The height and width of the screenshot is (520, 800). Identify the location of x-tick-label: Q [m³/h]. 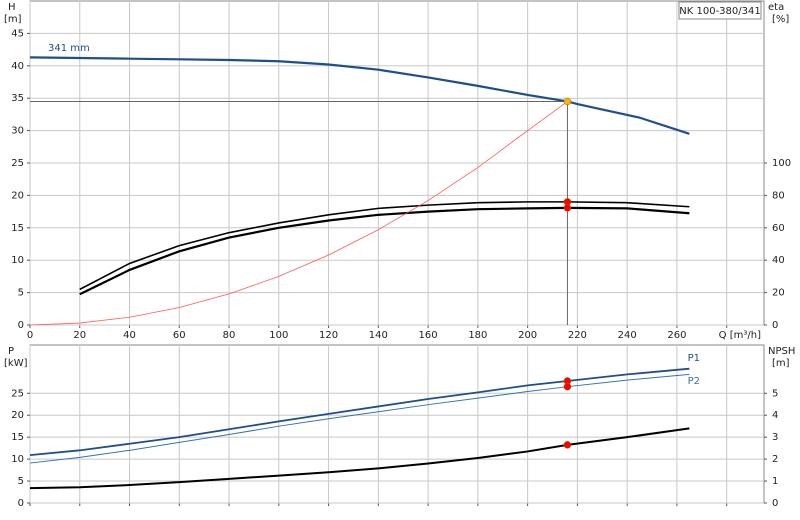
(740, 335).